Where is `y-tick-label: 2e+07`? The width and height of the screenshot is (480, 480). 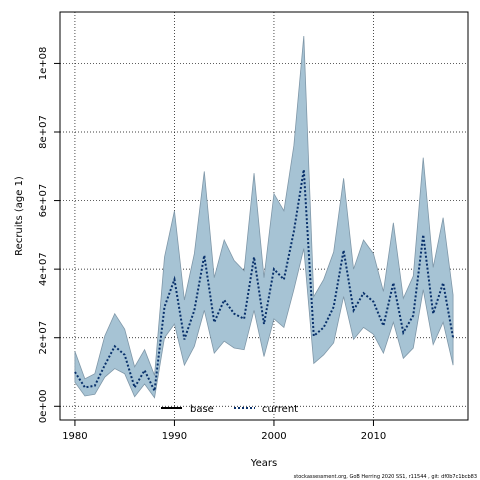
y-tick-label: 2e+07 is located at coordinates (43, 338).